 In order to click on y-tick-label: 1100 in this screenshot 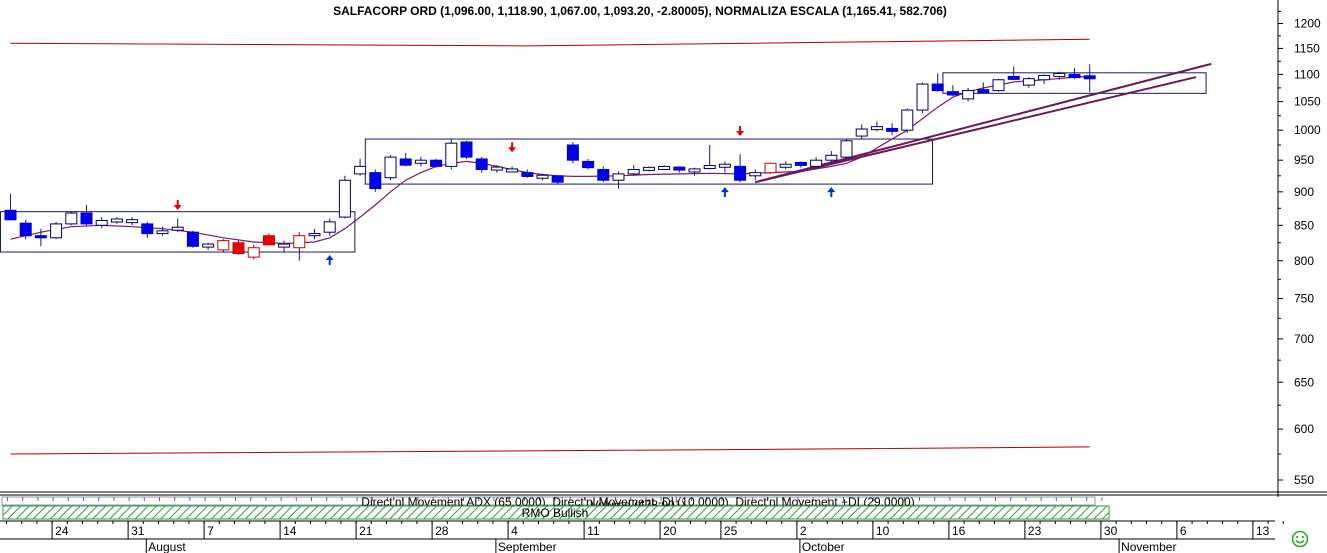, I will do `click(1307, 74)`.